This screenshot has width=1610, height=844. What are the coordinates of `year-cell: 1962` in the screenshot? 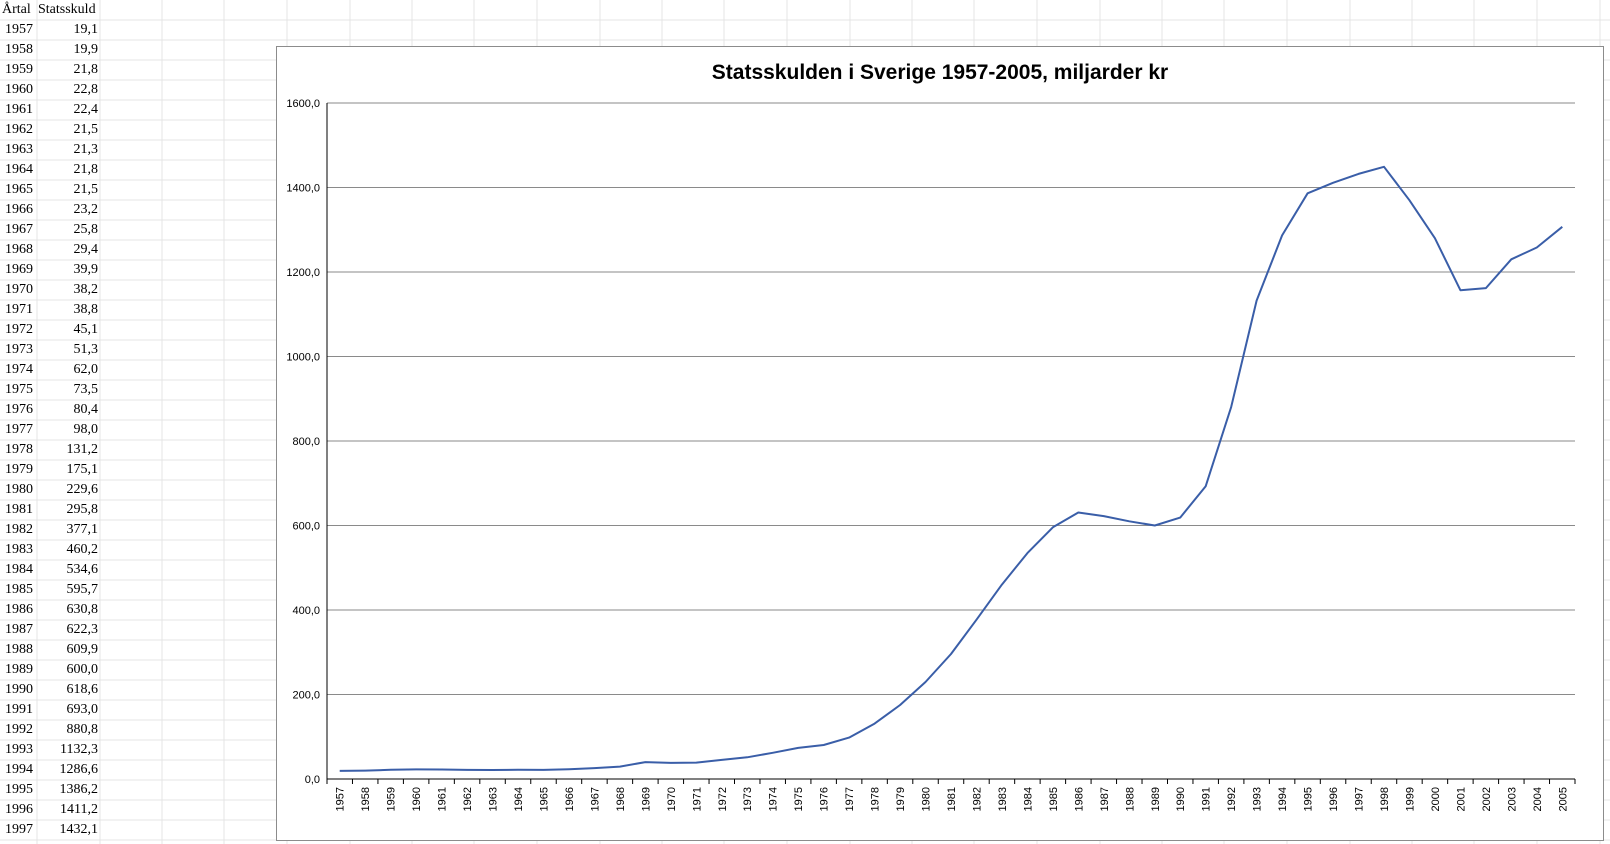 It's located at (19, 129).